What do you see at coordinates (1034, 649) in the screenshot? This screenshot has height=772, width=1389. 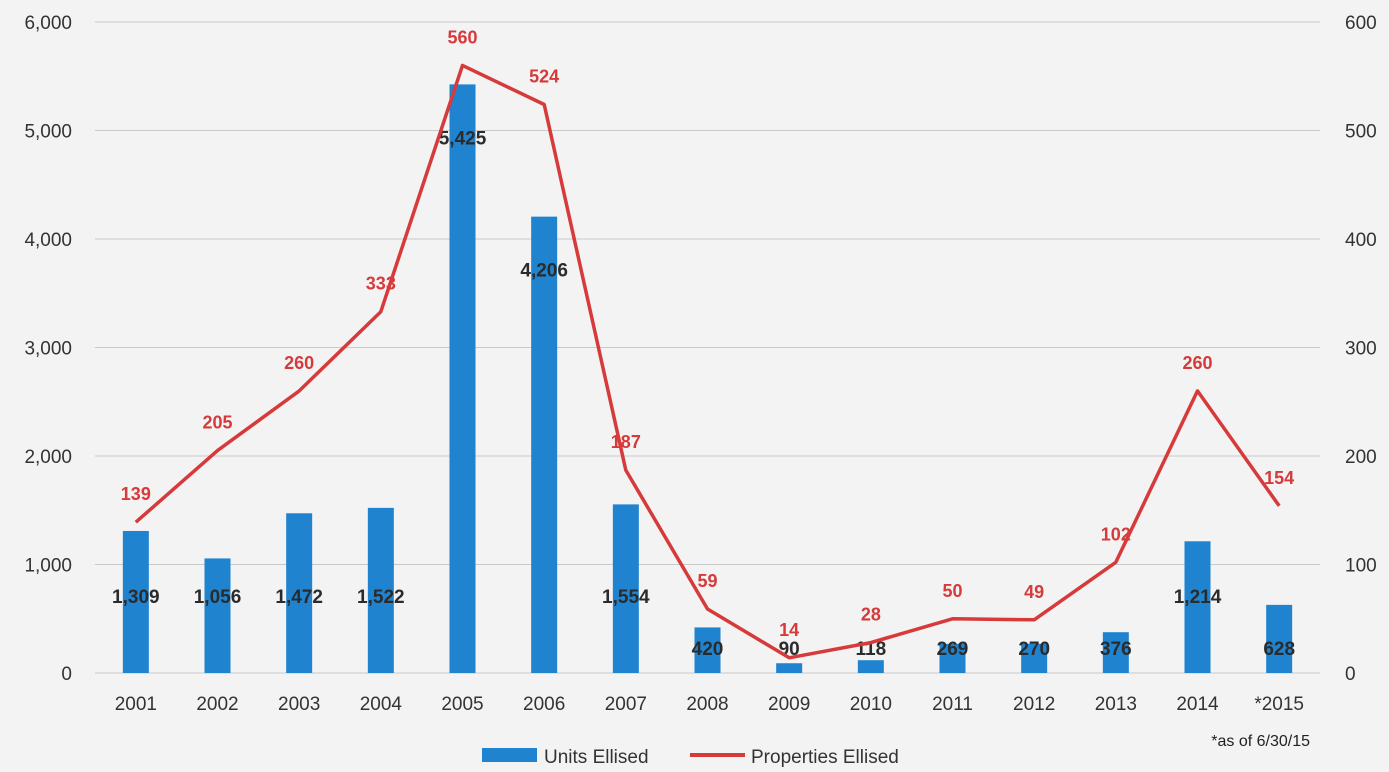 I see `bar-value-label: 270` at bounding box center [1034, 649].